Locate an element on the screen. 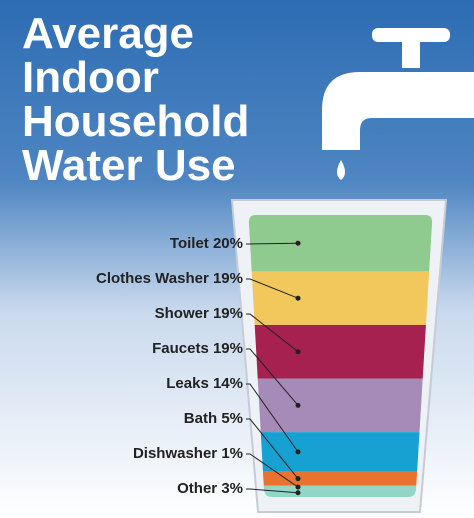 This screenshot has height=518, width=474. category-label: Dishwasher is located at coordinates (175, 453).